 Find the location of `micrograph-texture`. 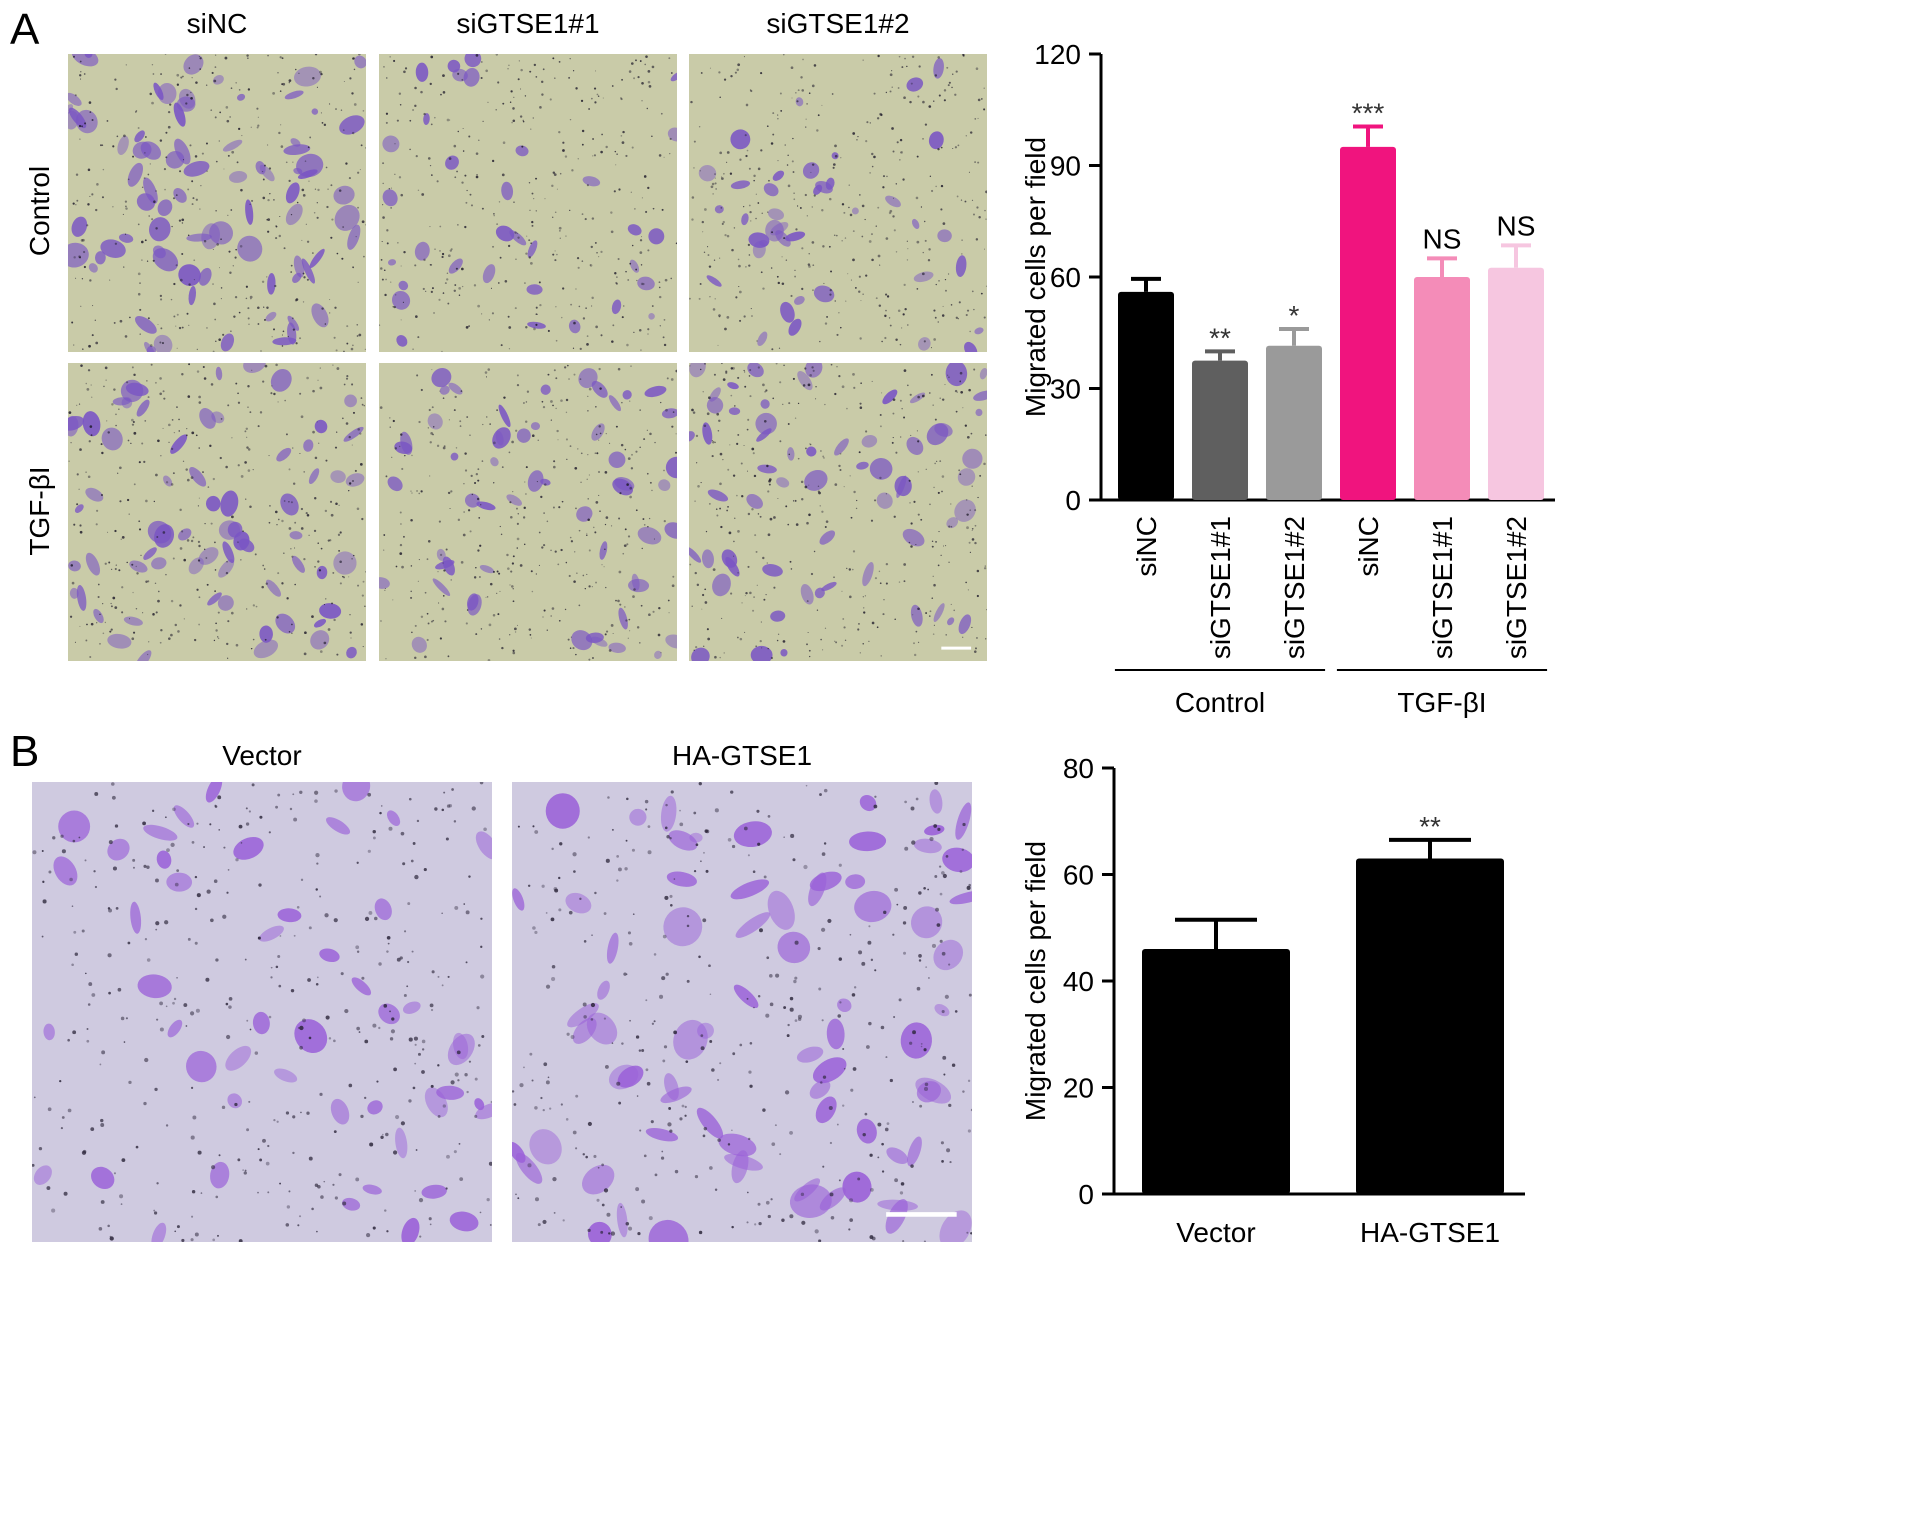

micrograph-texture is located at coordinates (838, 203).